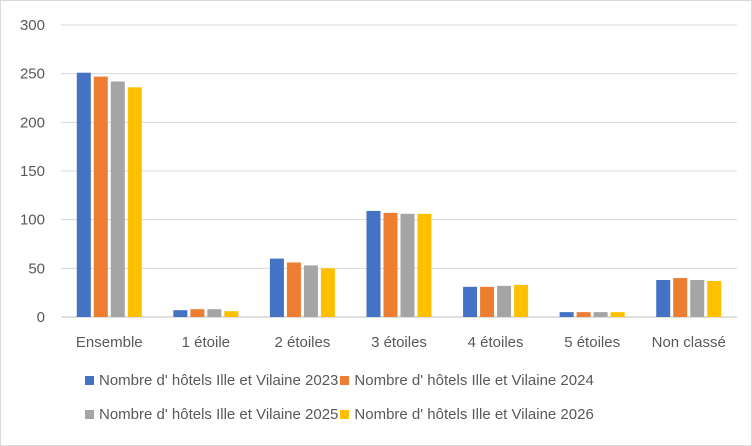  Describe the element at coordinates (302, 342) in the screenshot. I see `x-tick-label-3: 2 étoiles` at that location.